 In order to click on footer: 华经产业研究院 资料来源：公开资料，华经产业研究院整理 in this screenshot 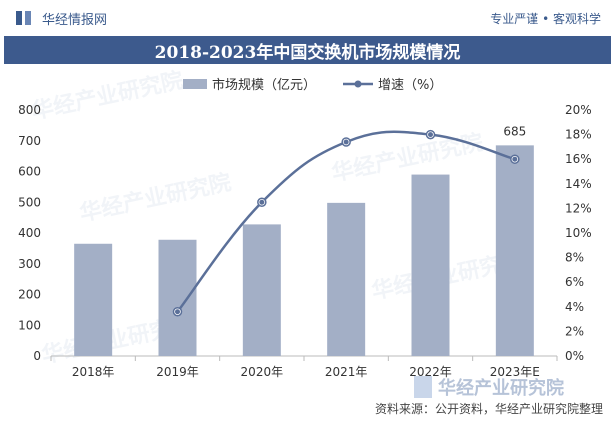, I will do `click(307, 402)`.